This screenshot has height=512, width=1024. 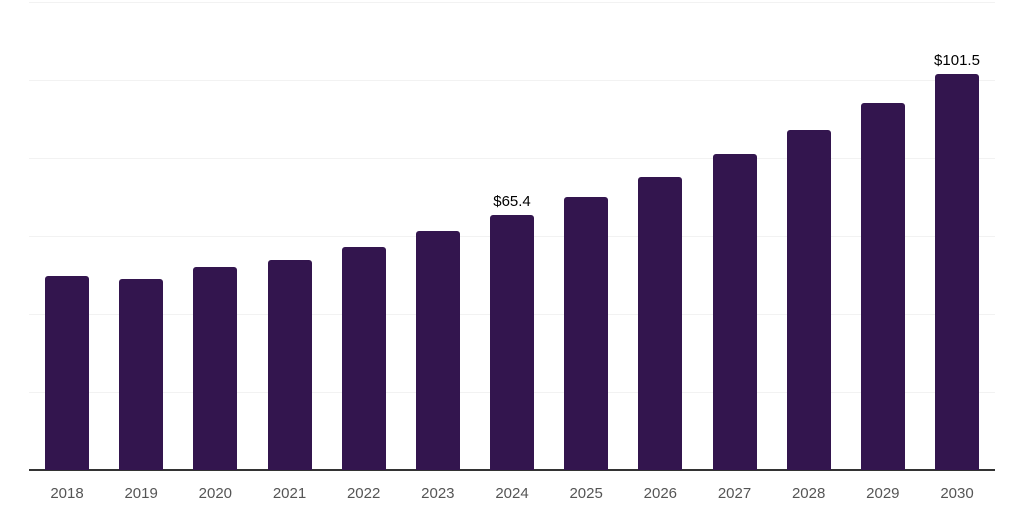 I want to click on bar-2026, so click(x=660, y=323).